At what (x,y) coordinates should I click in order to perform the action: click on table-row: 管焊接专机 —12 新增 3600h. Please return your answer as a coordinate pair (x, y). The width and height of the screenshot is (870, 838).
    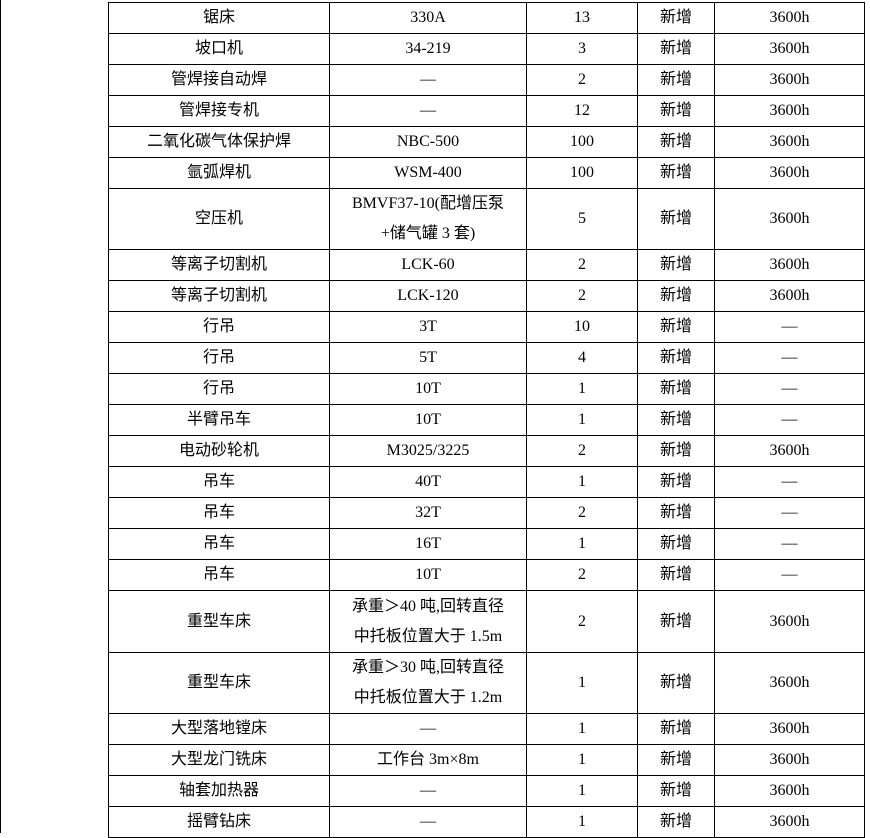
    Looking at the image, I should click on (486, 111).